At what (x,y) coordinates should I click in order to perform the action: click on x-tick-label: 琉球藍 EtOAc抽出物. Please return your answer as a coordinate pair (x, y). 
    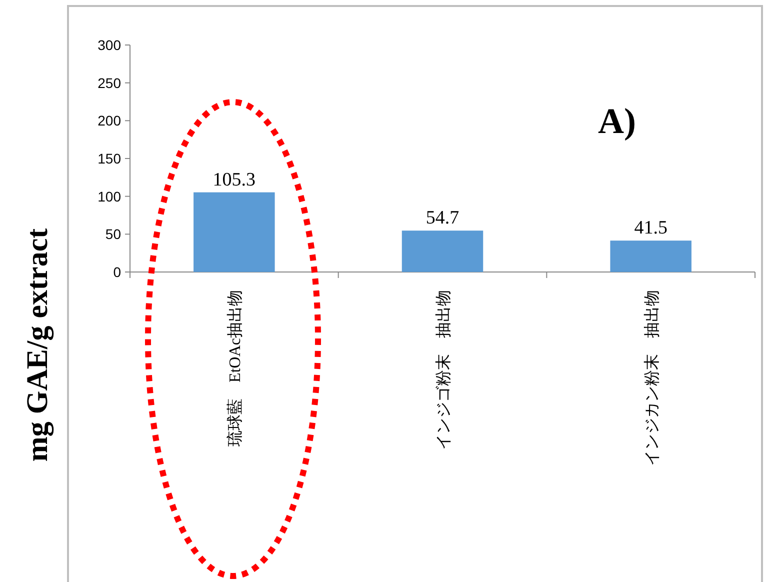
    Looking at the image, I should click on (235, 368).